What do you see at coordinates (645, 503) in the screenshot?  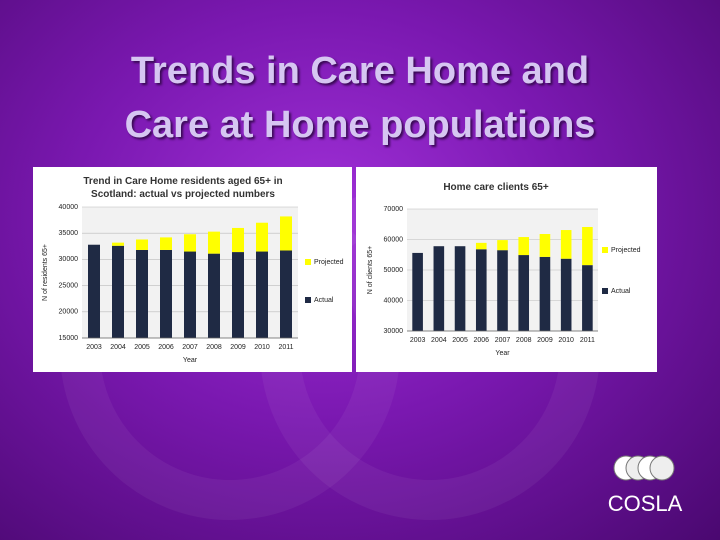 I see `logo-text: COSLA` at bounding box center [645, 503].